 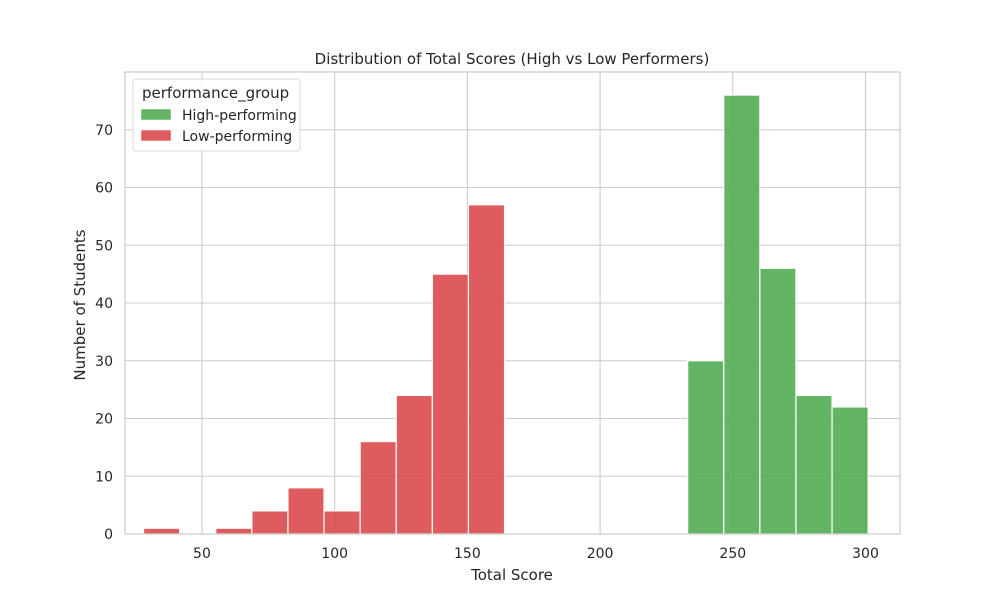 What do you see at coordinates (80, 304) in the screenshot?
I see `y-axis-label: Number of Students` at bounding box center [80, 304].